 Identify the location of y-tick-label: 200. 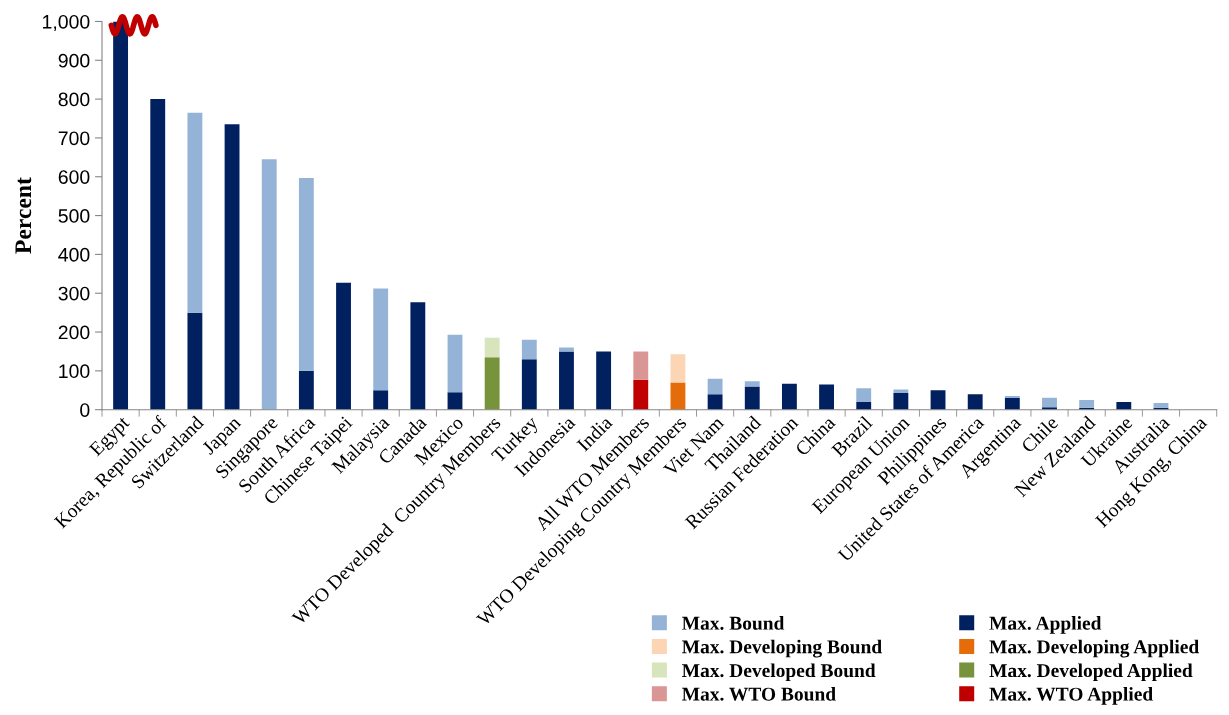
(74, 332).